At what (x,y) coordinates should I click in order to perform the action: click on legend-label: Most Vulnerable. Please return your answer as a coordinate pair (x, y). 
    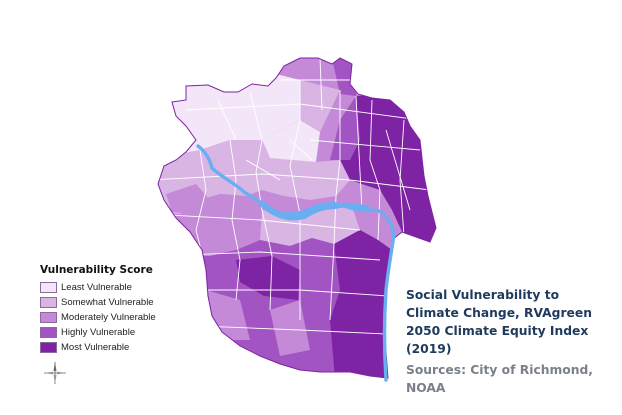
    Looking at the image, I should click on (95, 347).